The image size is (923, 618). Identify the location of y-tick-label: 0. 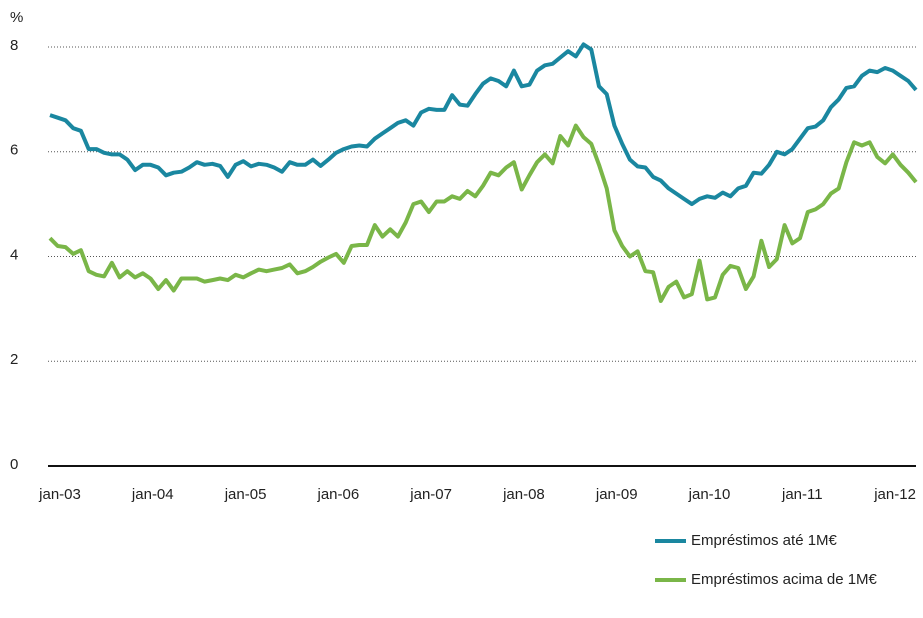
(14, 464).